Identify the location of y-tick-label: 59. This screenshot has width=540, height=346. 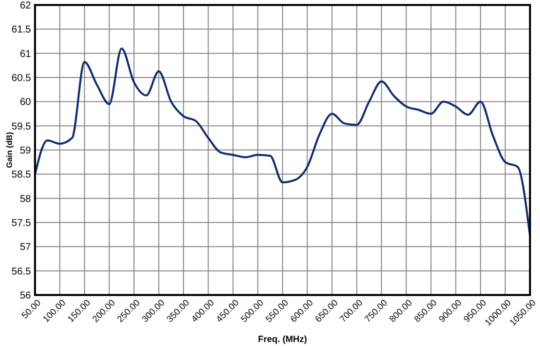
(26, 151).